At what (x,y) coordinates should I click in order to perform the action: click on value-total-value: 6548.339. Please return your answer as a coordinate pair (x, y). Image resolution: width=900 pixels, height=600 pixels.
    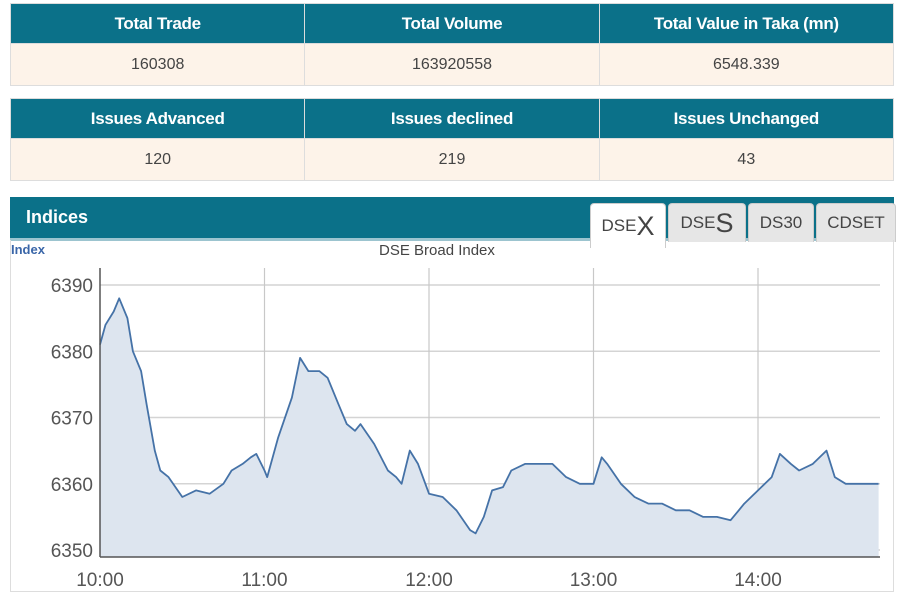
    Looking at the image, I should click on (746, 64).